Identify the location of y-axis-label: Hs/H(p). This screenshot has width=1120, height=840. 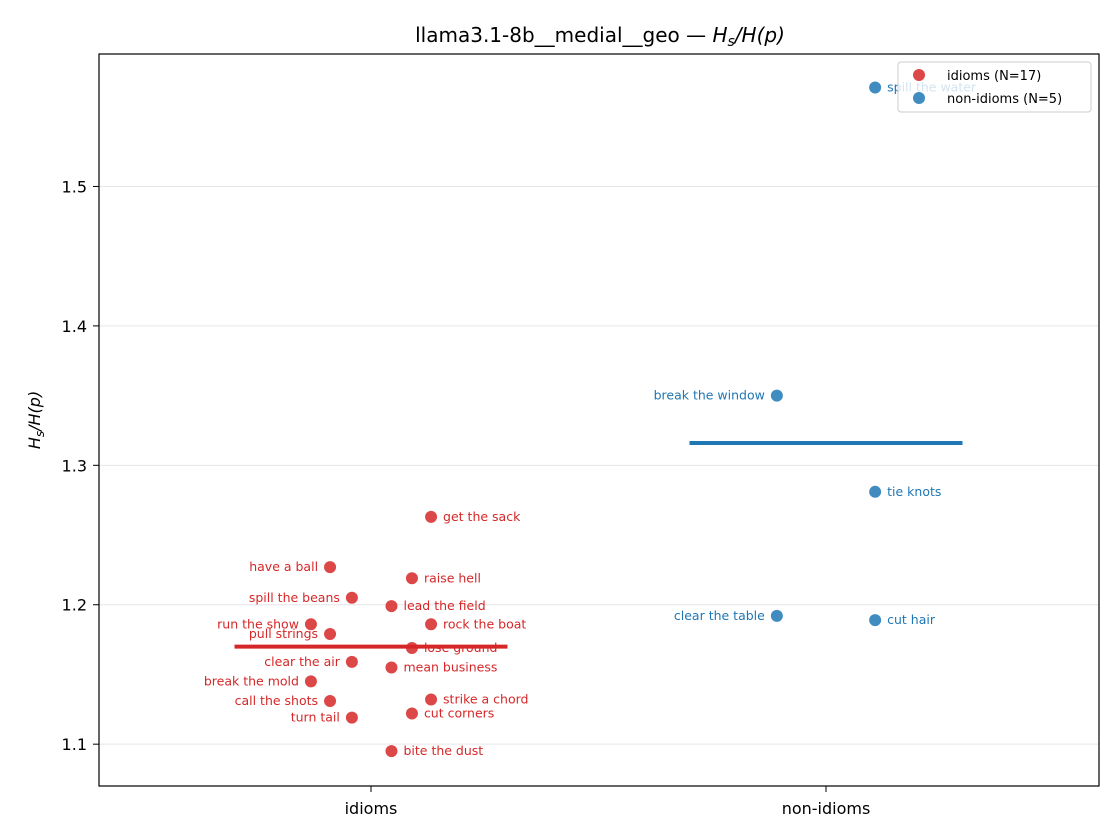
(36, 420).